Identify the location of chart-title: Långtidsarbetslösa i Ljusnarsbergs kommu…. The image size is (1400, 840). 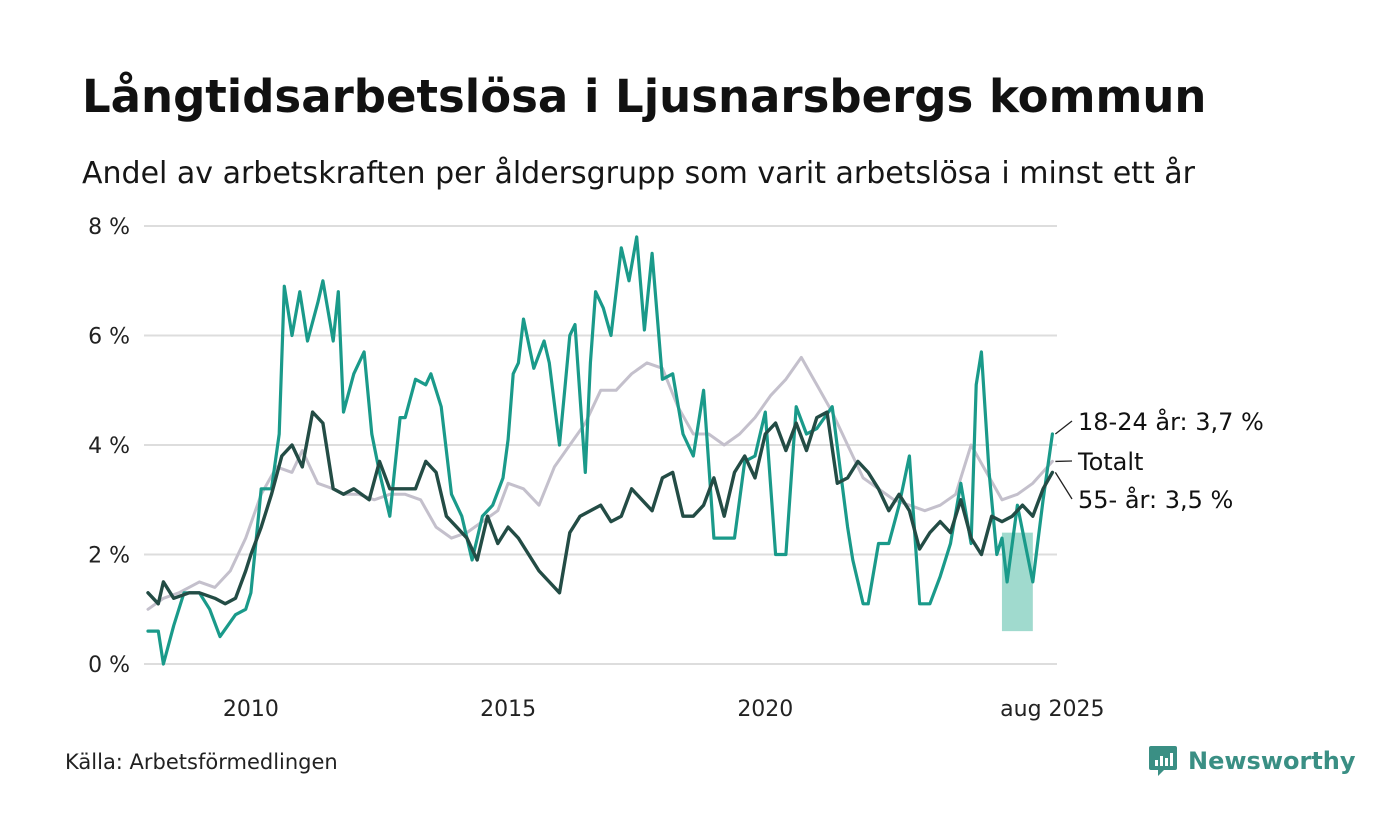
(644, 96).